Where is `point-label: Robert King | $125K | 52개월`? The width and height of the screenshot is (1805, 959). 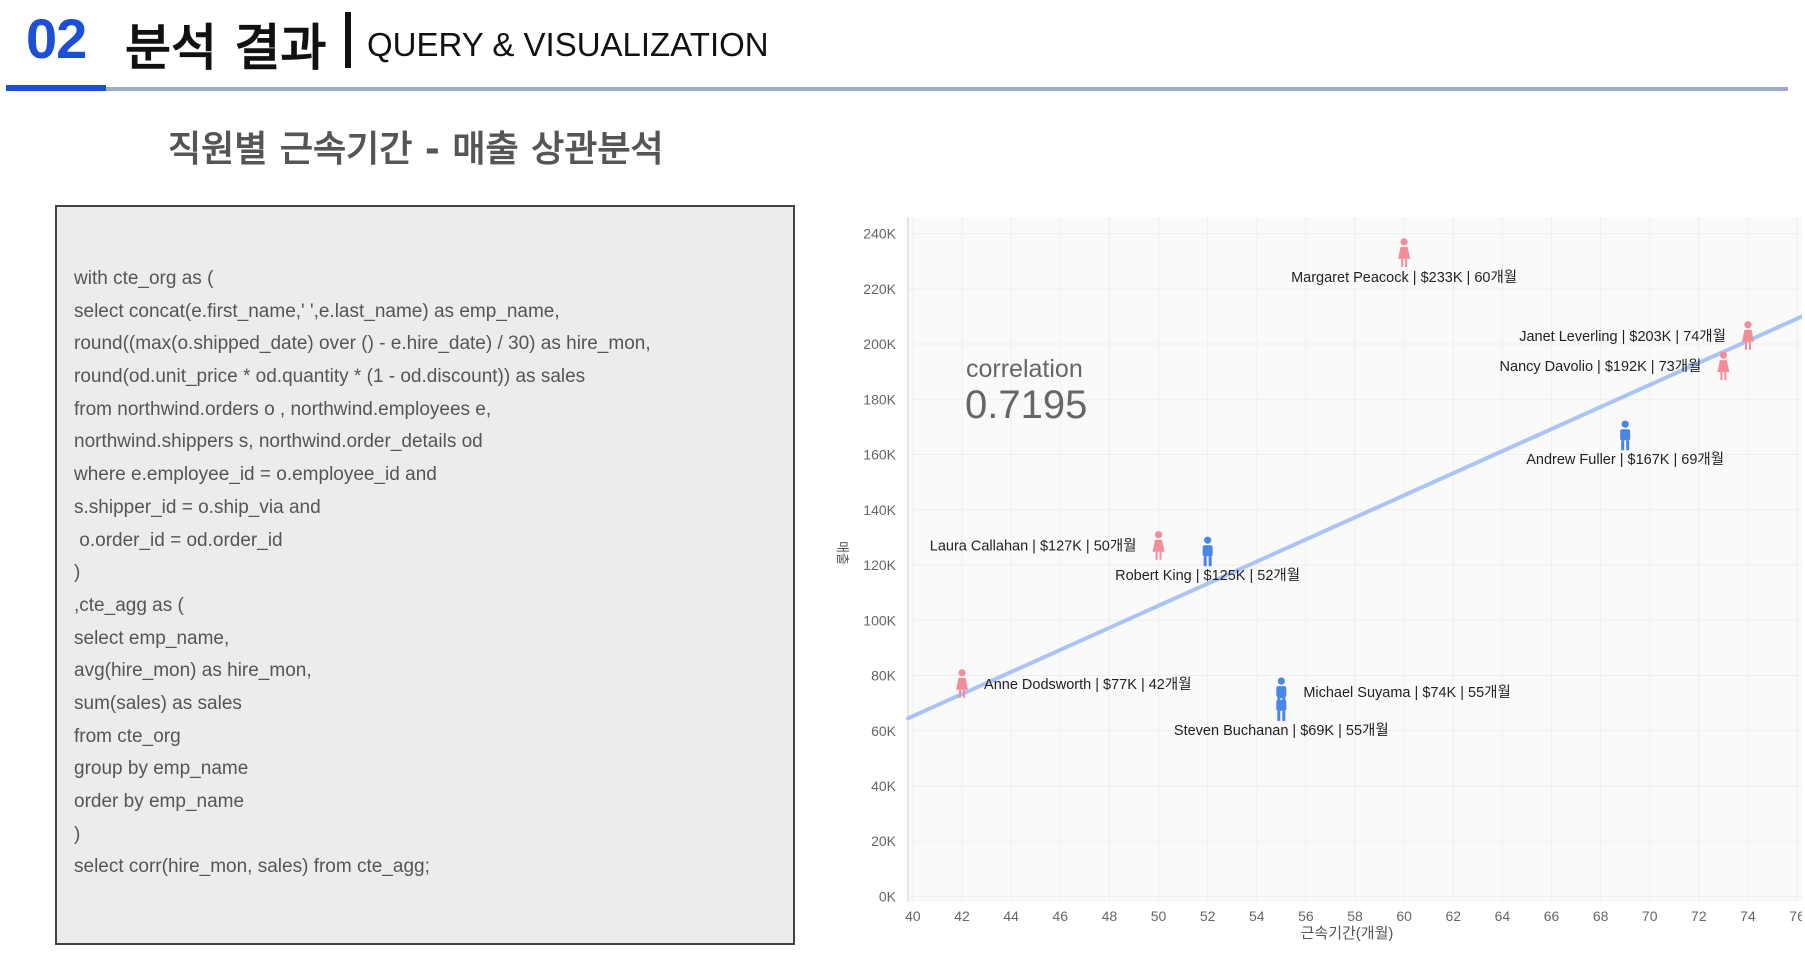 point-label: Robert King | $125K | 52개월 is located at coordinates (1207, 575).